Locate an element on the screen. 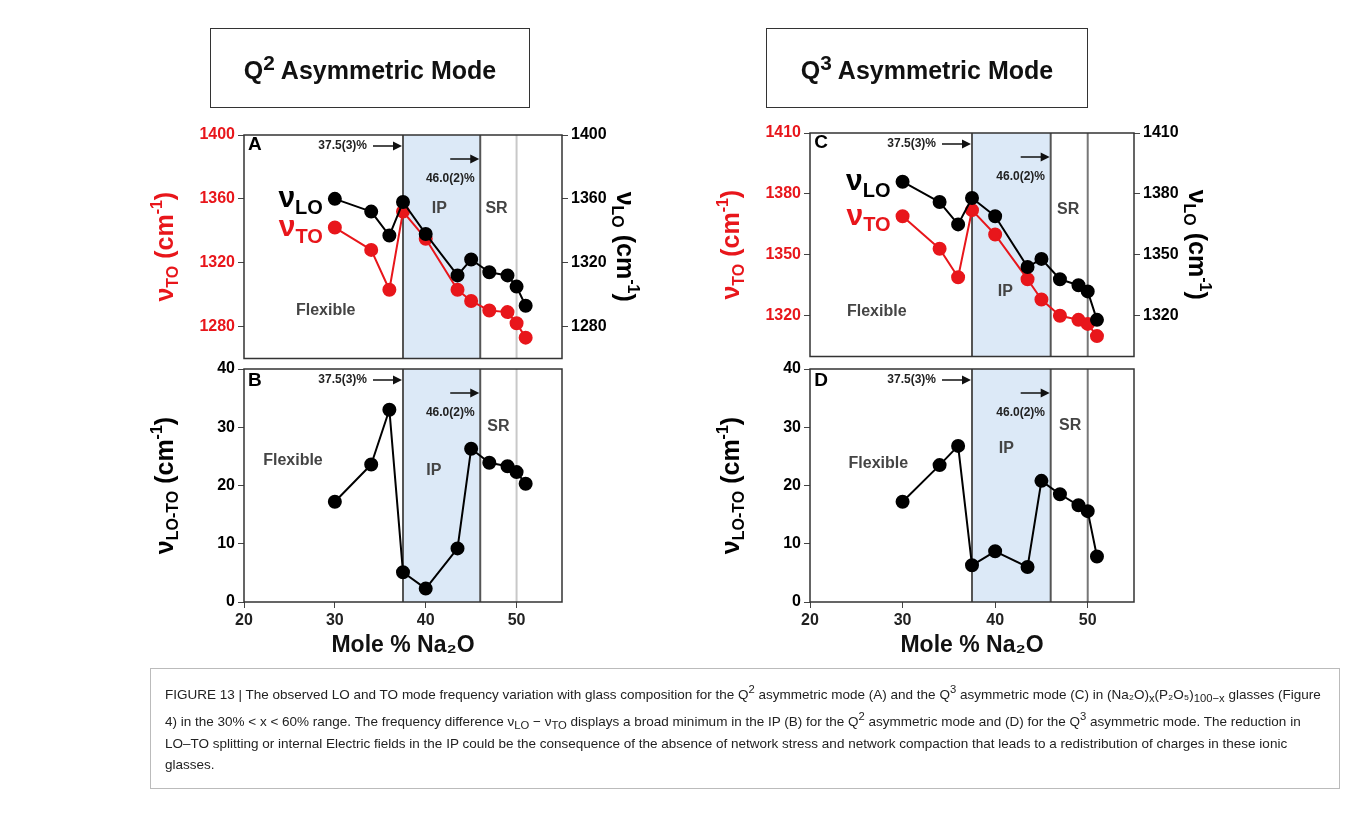  y2-tick-label: 1400 is located at coordinates (589, 134).